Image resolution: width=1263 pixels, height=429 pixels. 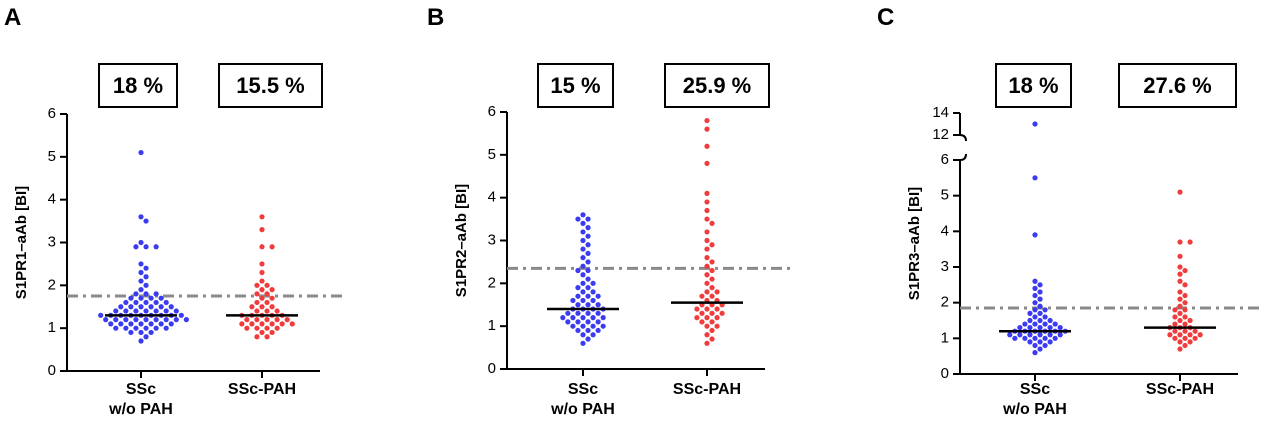 What do you see at coordinates (492, 154) in the screenshot?
I see `y-tick-label: 5` at bounding box center [492, 154].